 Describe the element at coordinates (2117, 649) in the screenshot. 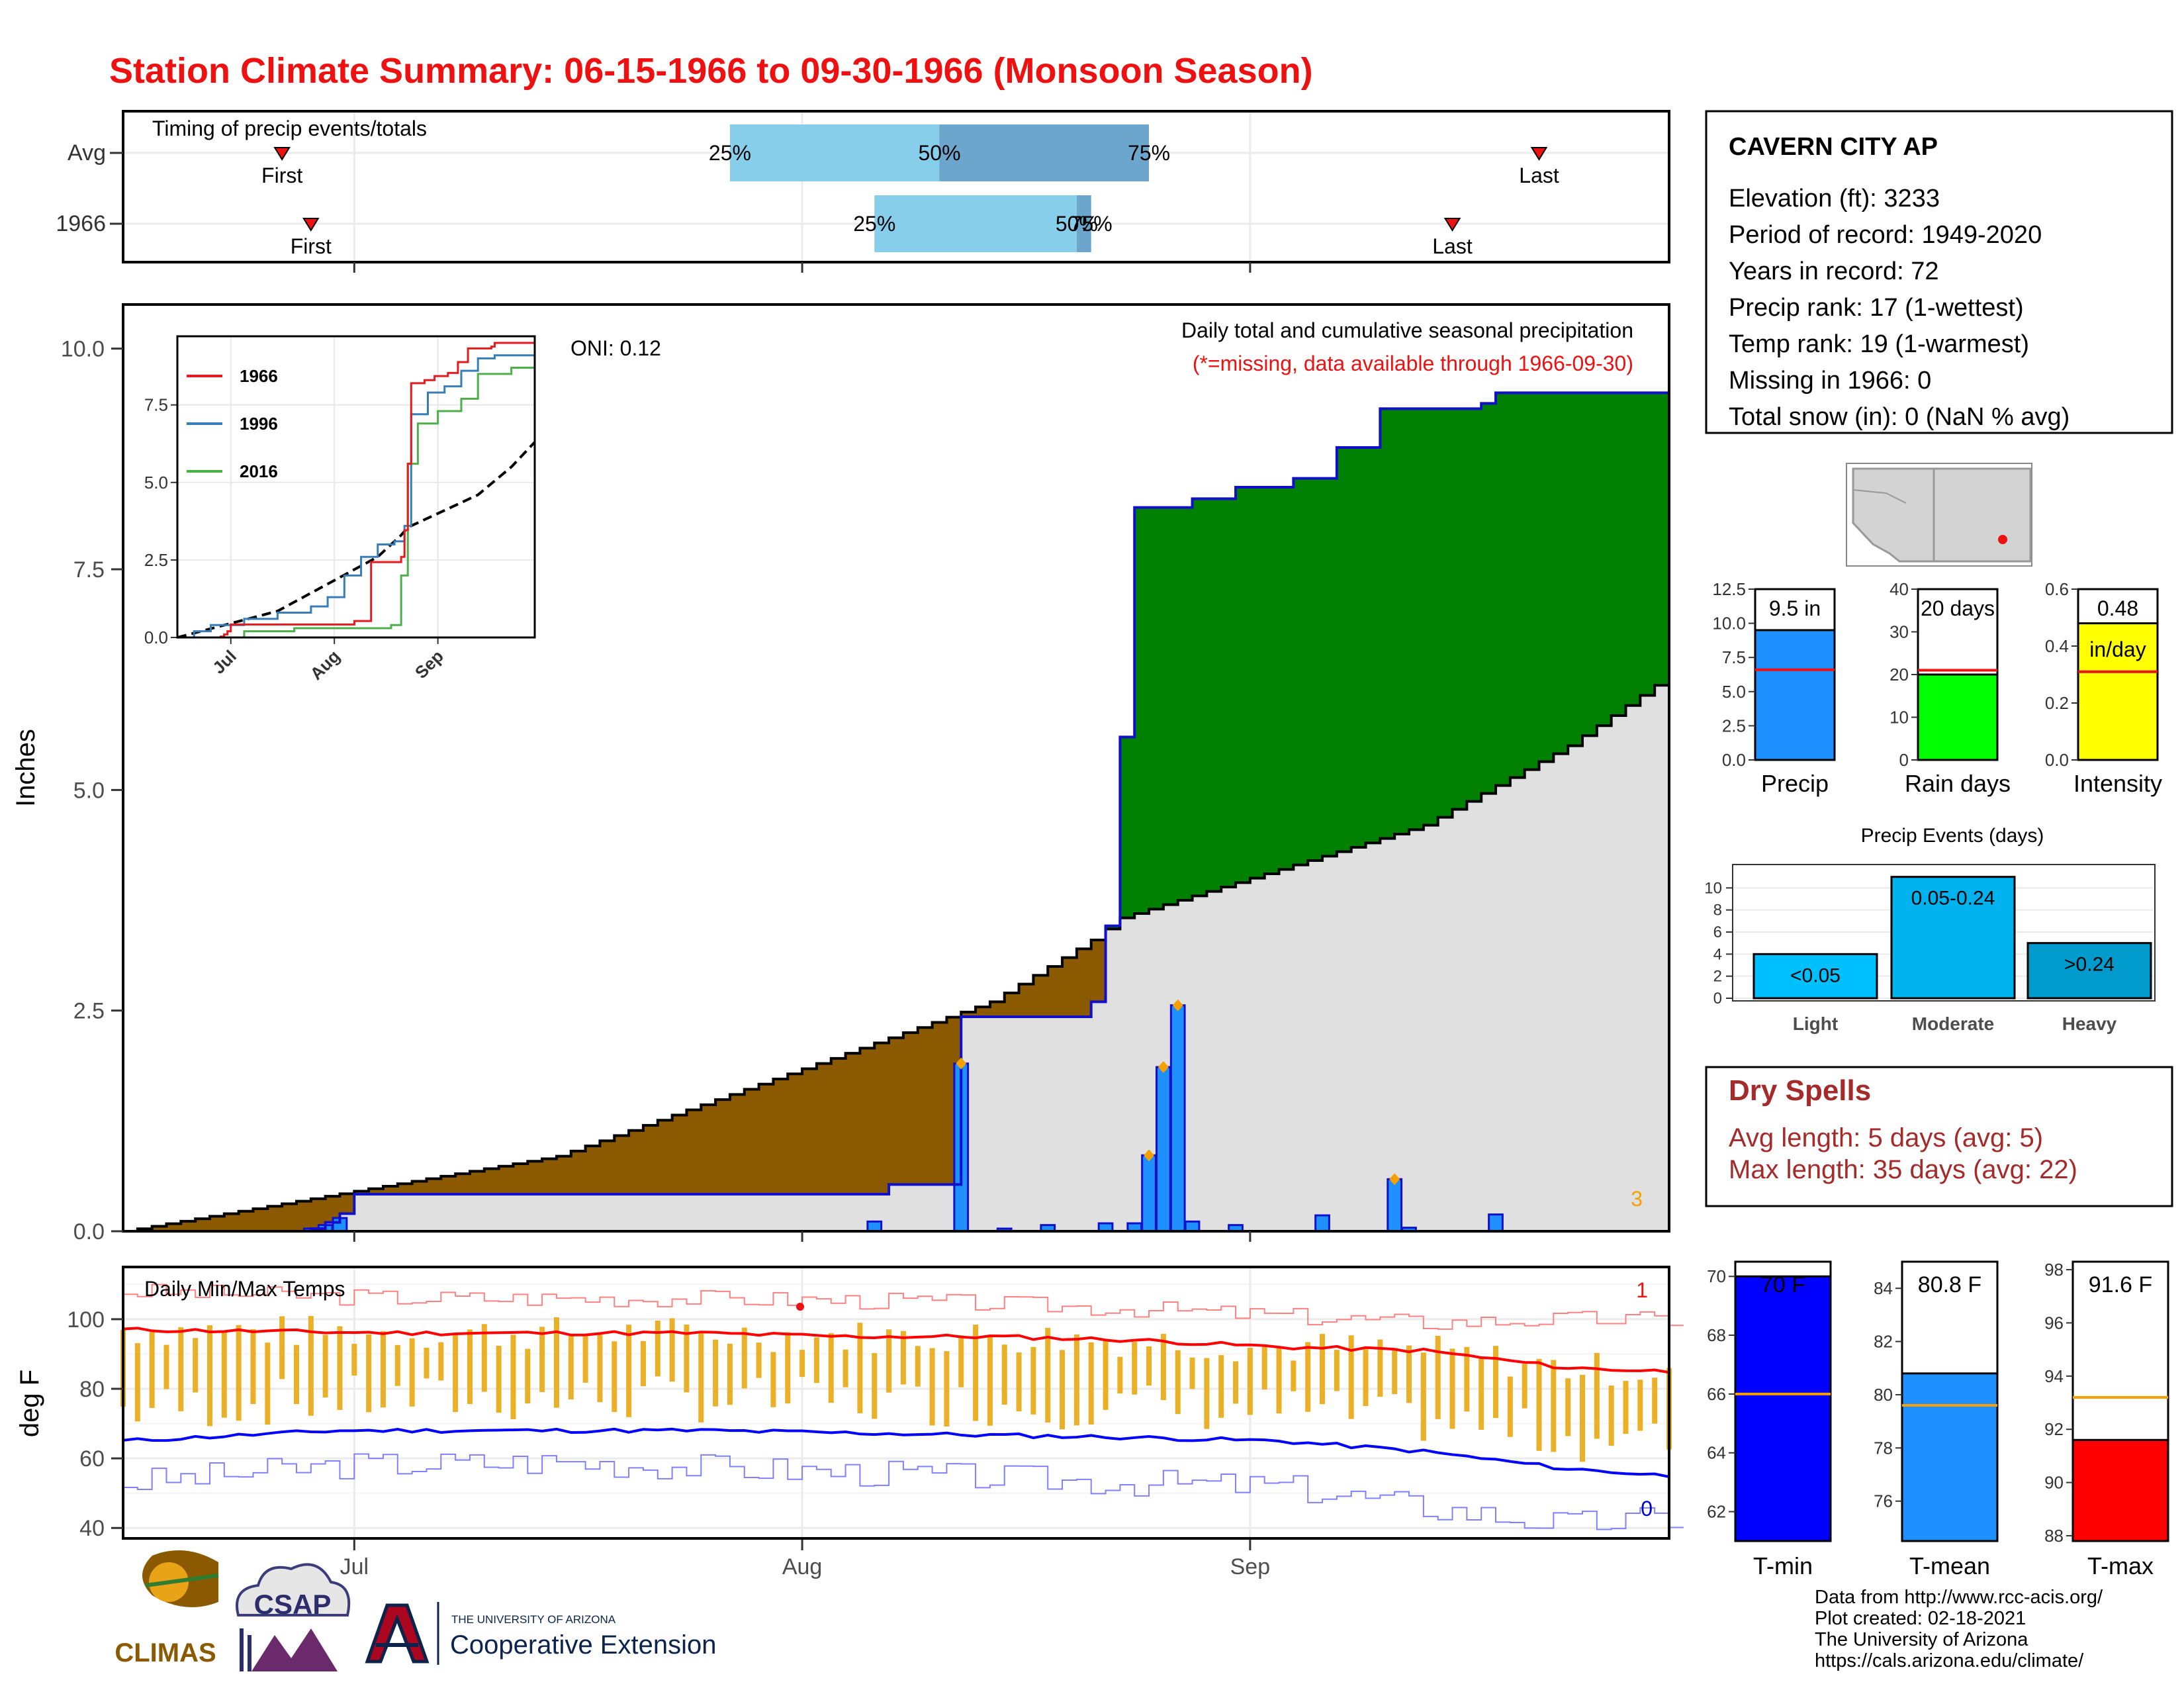

I see `summary-bar-unit: in/day` at that location.